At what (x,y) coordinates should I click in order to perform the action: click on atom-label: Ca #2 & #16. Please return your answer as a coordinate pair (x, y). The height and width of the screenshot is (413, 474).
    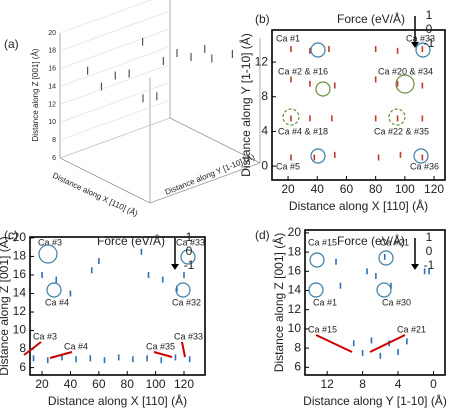
    Looking at the image, I should click on (303, 71).